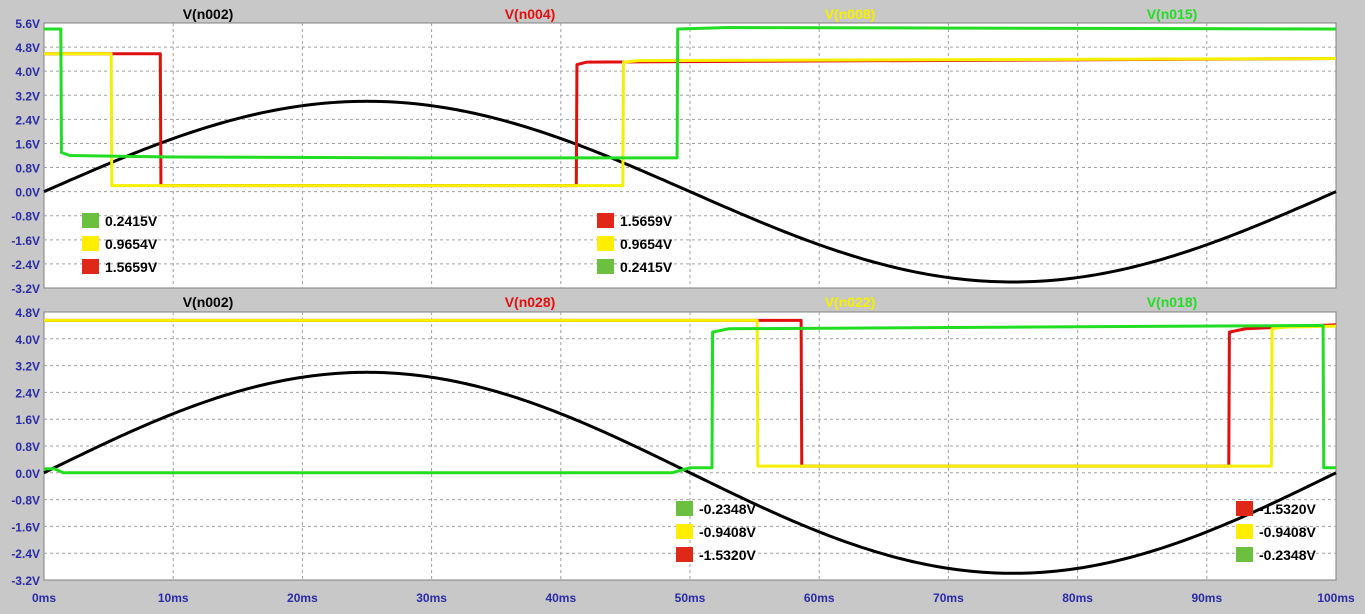 The width and height of the screenshot is (1365, 614). What do you see at coordinates (173, 598) in the screenshot?
I see `x-tick-label: 10ms` at bounding box center [173, 598].